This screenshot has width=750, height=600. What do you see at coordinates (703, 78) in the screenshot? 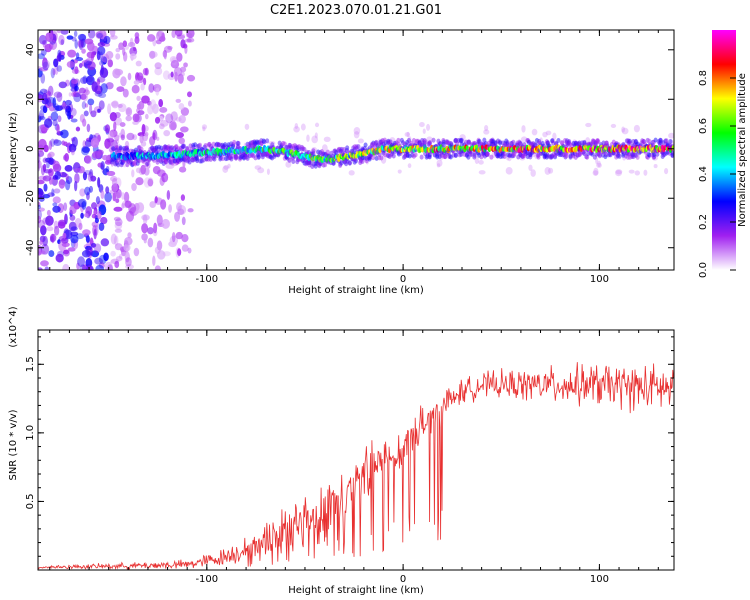
I see `colorbar-tick-label: 0.8` at bounding box center [703, 78].